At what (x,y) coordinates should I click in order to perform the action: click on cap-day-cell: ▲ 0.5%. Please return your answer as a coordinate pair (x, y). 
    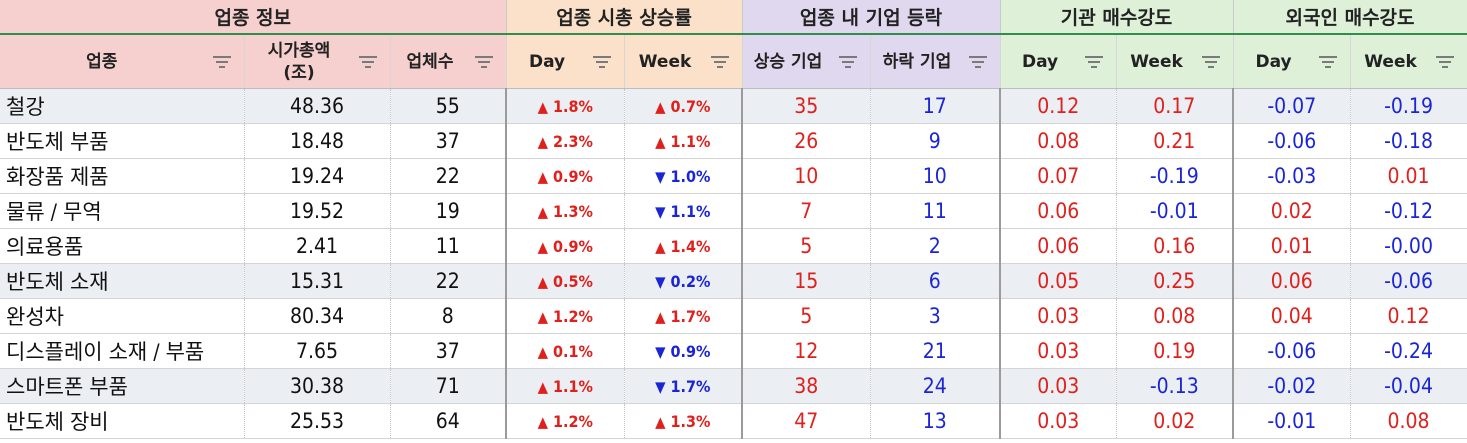
    Looking at the image, I should click on (565, 281).